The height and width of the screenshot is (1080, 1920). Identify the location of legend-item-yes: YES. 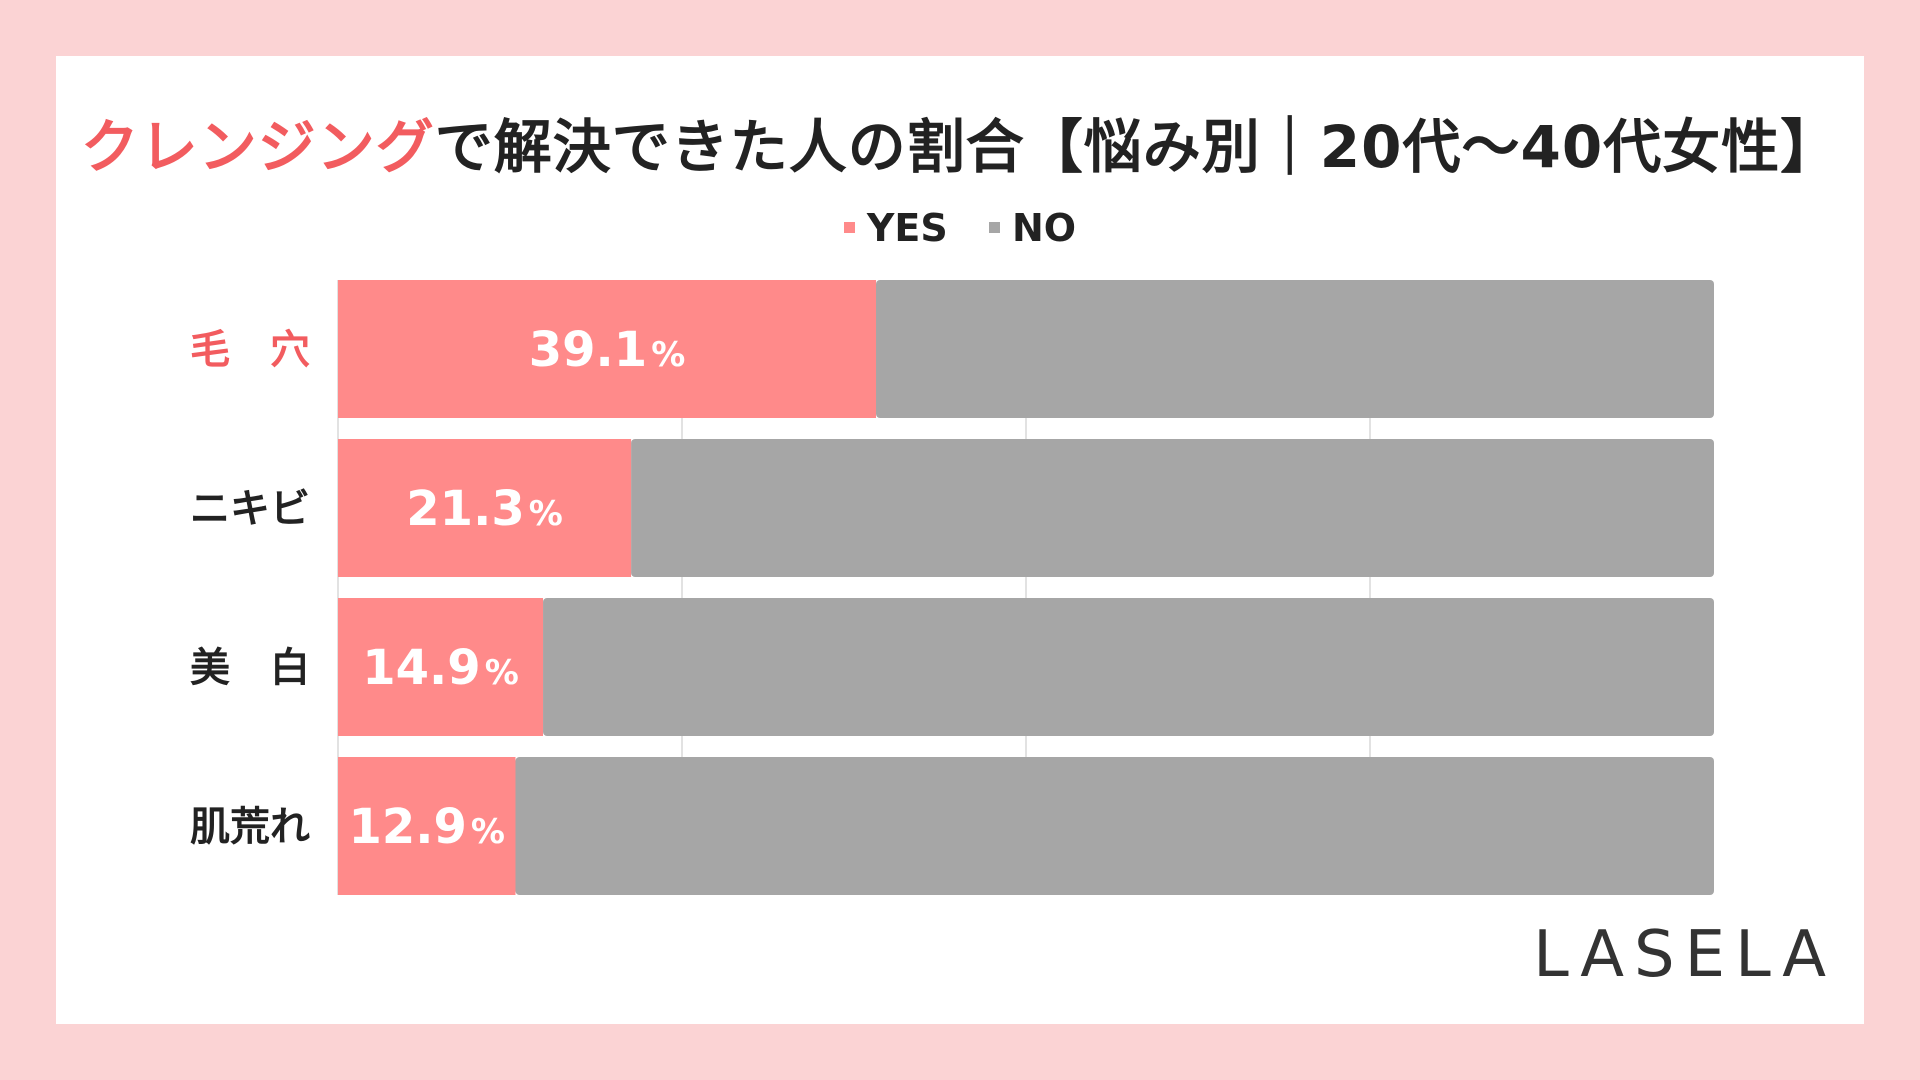
(895, 228).